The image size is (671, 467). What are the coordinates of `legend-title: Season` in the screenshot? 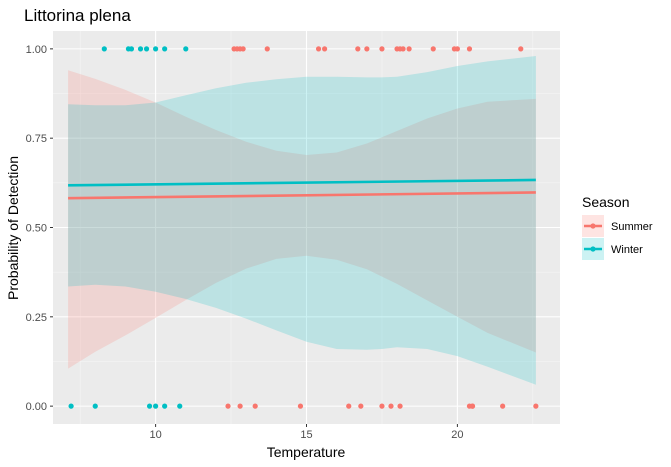 It's located at (605, 202).